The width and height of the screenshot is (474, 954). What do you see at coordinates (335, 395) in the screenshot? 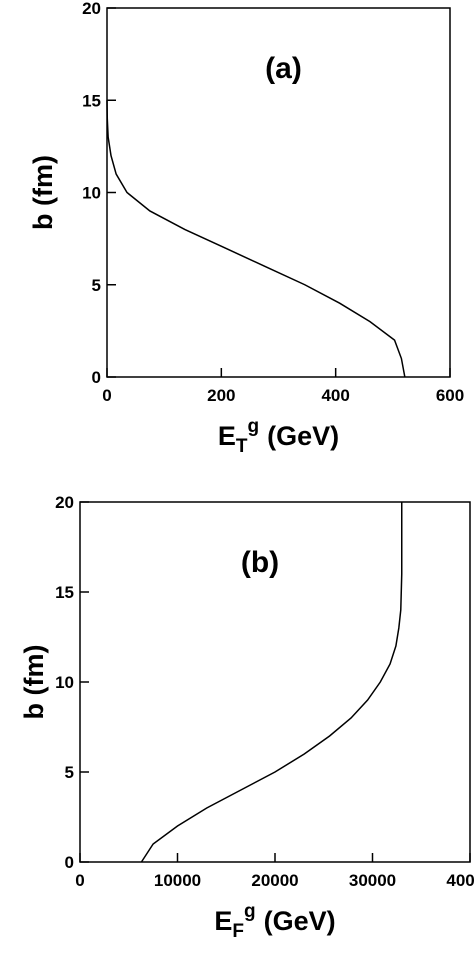
I see `x-tick-label: 400` at bounding box center [335, 395].